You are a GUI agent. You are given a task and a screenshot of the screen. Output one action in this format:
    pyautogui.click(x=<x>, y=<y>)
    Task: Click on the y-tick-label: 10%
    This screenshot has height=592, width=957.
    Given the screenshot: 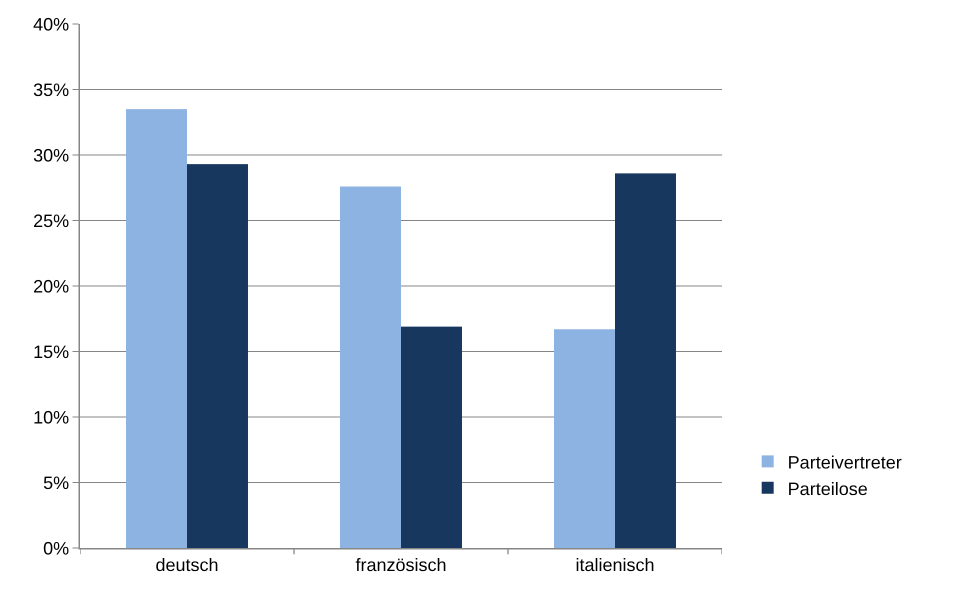 What is the action you would take?
    pyautogui.click(x=51, y=417)
    